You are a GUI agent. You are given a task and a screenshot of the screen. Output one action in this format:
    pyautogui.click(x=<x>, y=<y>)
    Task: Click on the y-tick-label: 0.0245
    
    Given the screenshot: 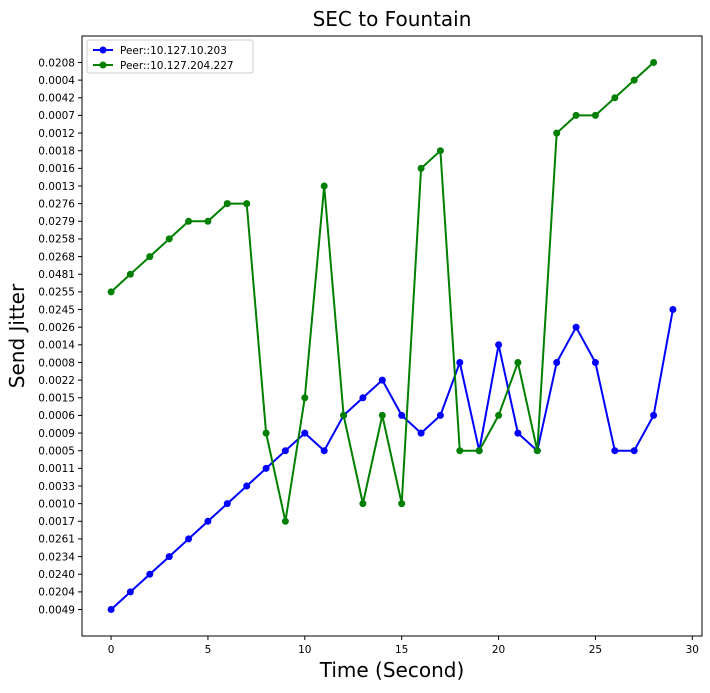 What is the action you would take?
    pyautogui.click(x=56, y=310)
    